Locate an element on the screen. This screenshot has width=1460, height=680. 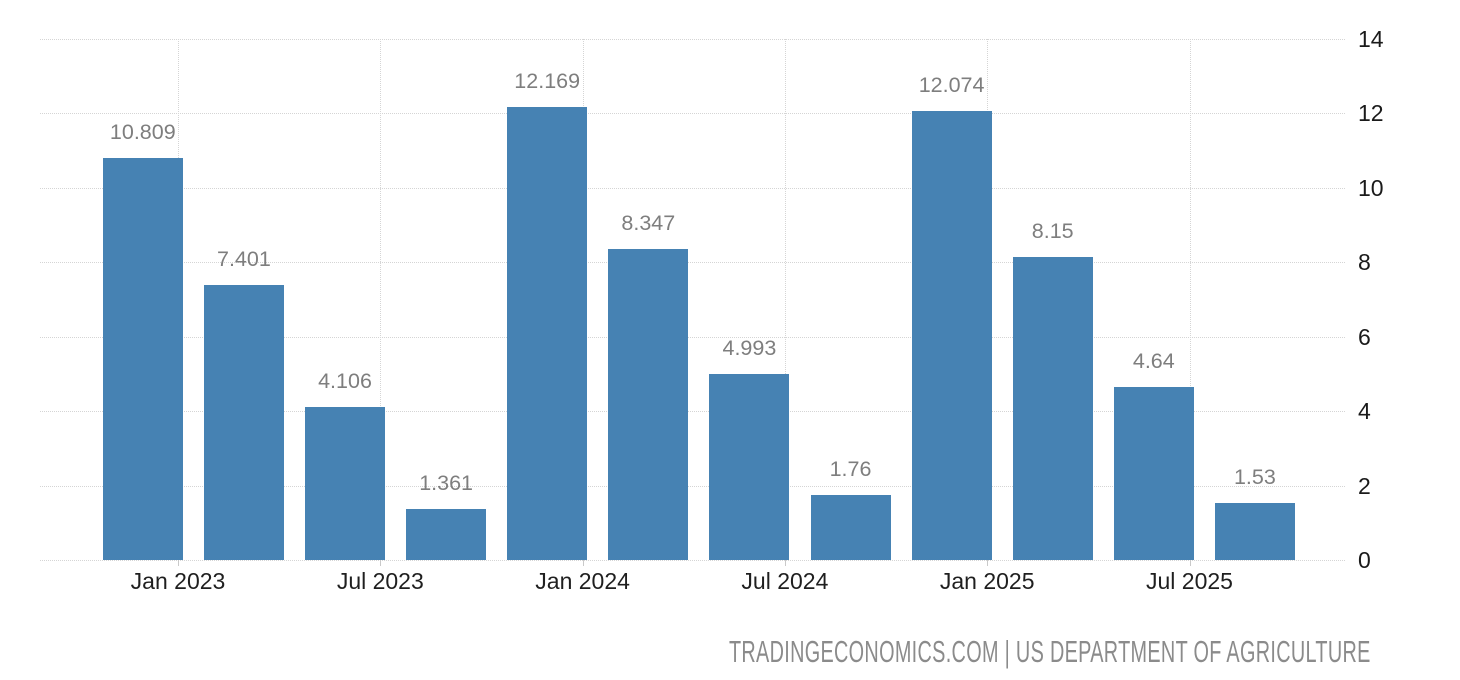
bar-value-label: 4.993 is located at coordinates (749, 348).